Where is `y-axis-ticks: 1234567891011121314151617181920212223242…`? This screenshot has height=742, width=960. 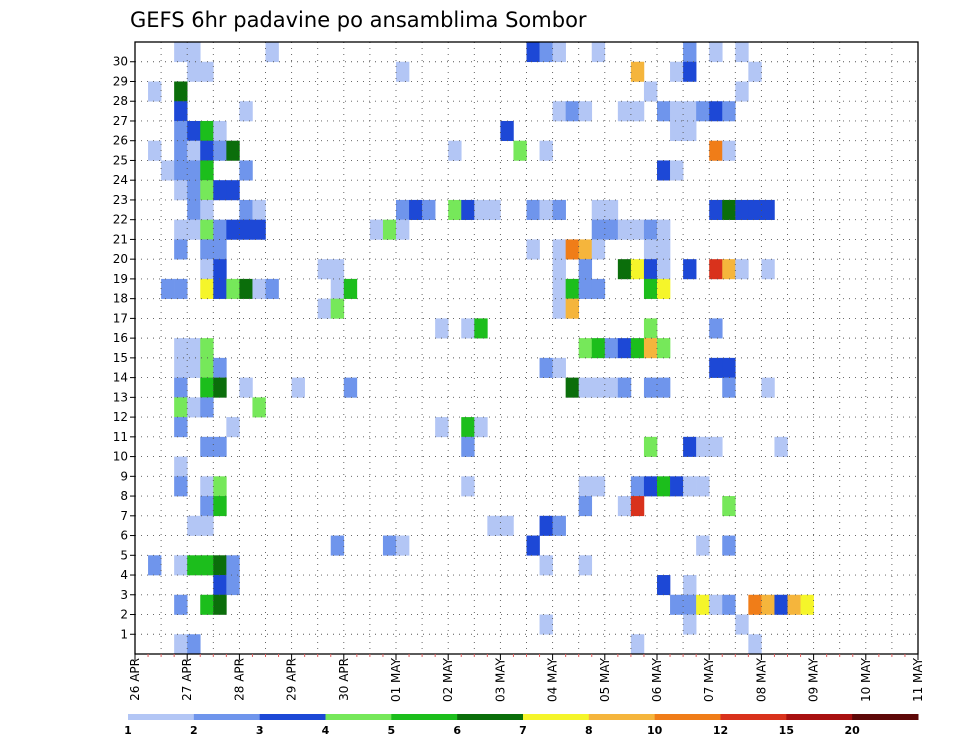
y-axis-ticks: 1234567891011121314151617181920212223242… is located at coordinates (124, 348).